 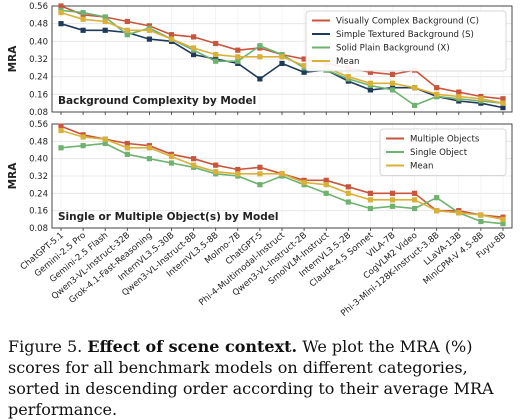 I want to click on chart-title: Single or Multiple Object(s) by Model, so click(x=168, y=217).